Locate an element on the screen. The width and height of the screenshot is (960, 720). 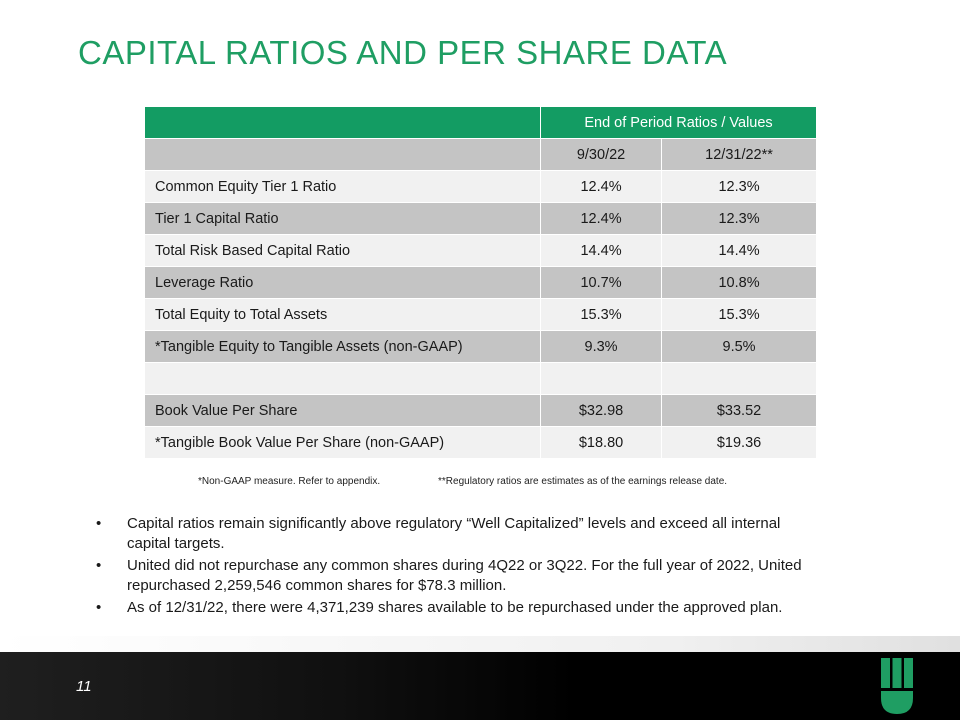
row-label: Total Equity to Total Assets is located at coordinates (342, 314).